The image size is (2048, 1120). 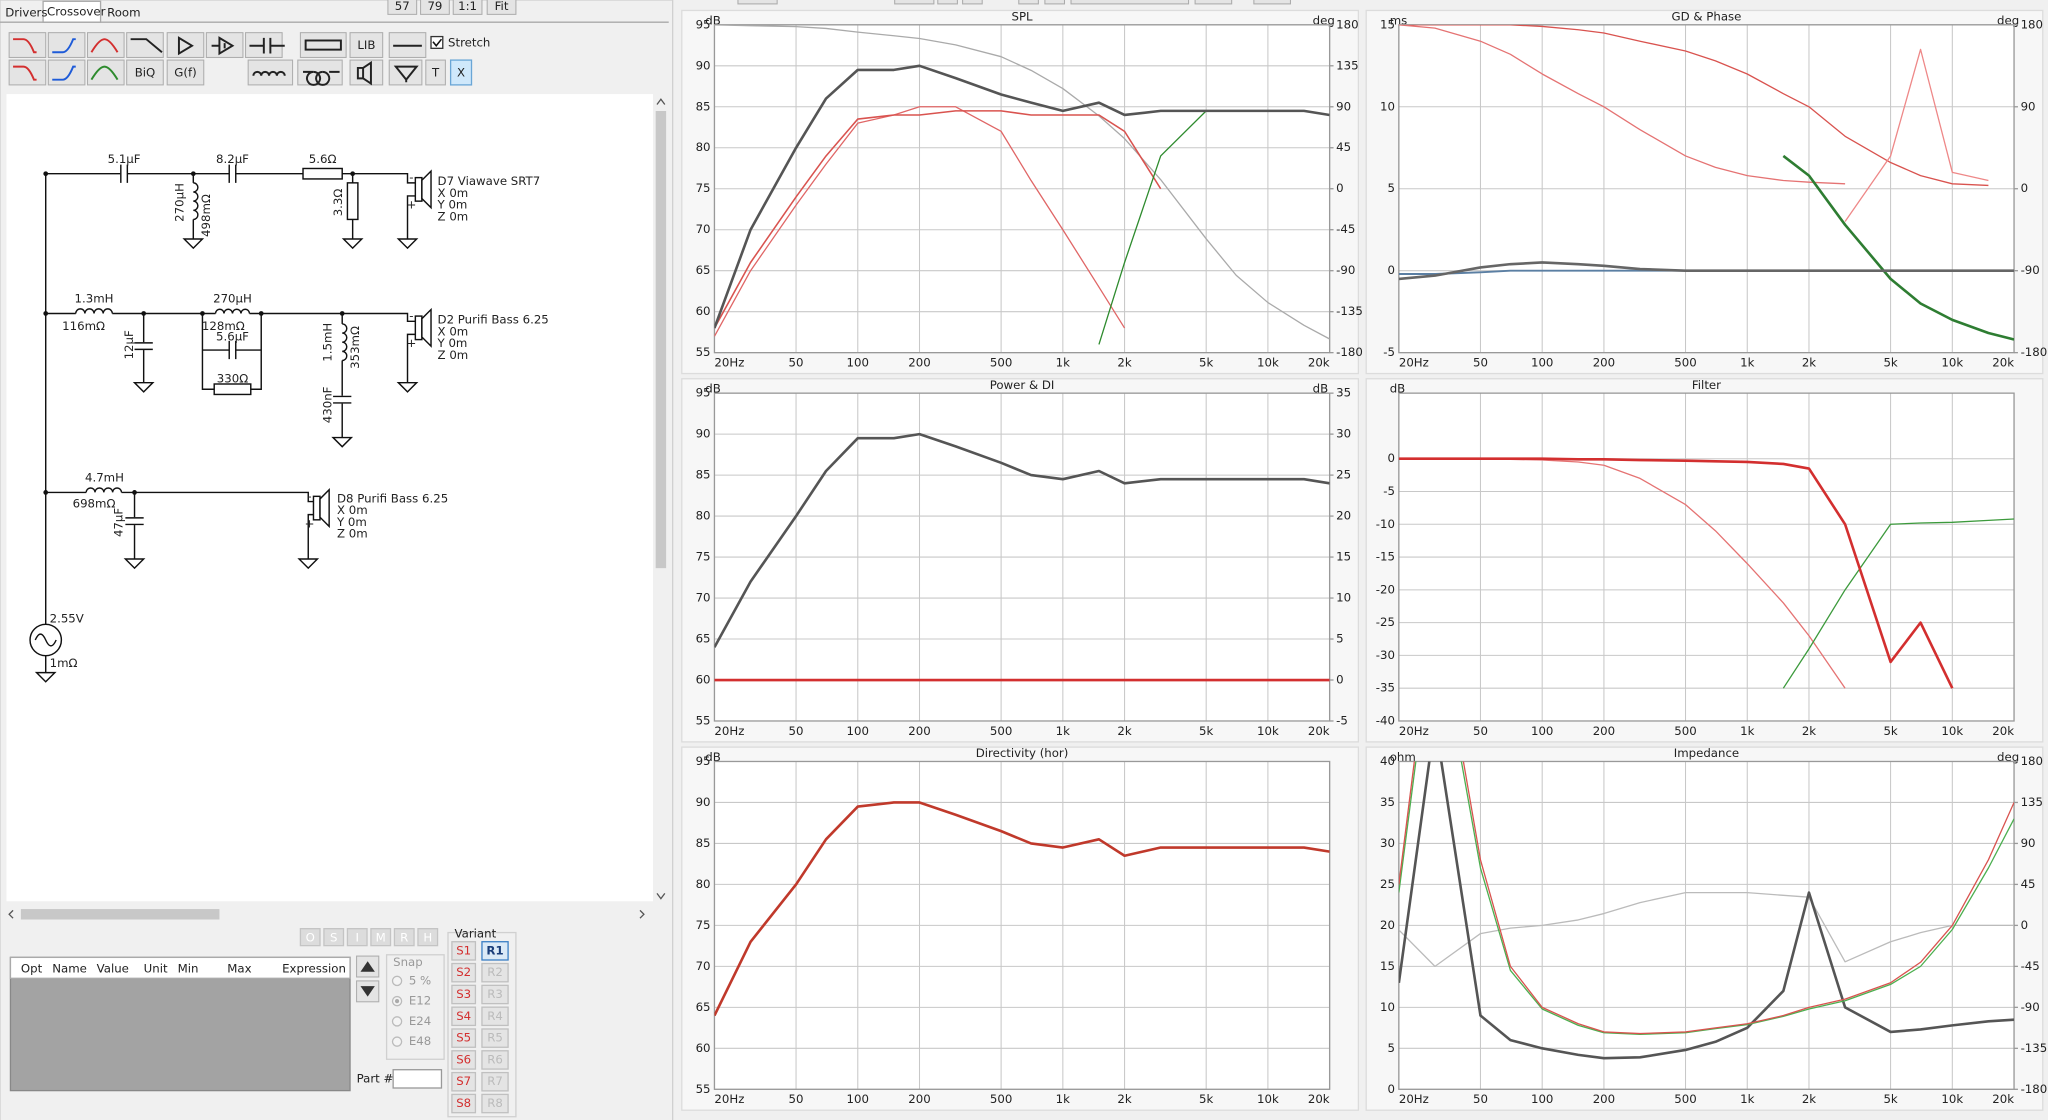 I want to click on zoom-button-label: 79, so click(x=434, y=6).